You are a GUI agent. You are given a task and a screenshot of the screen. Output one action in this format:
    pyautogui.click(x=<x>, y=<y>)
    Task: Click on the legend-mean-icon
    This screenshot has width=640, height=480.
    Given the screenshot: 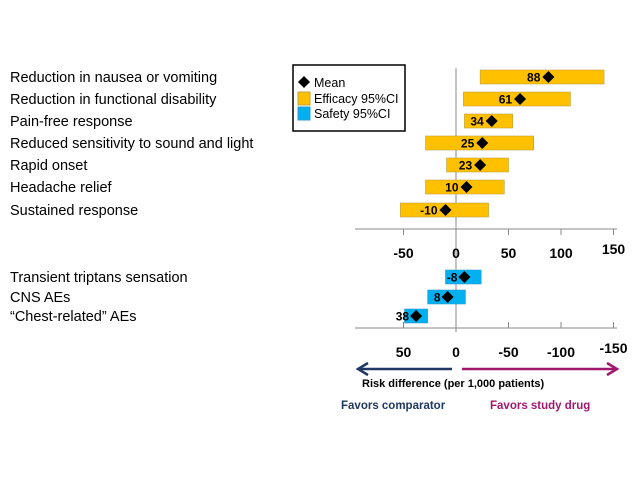 What is the action you would take?
    pyautogui.click(x=304, y=82)
    